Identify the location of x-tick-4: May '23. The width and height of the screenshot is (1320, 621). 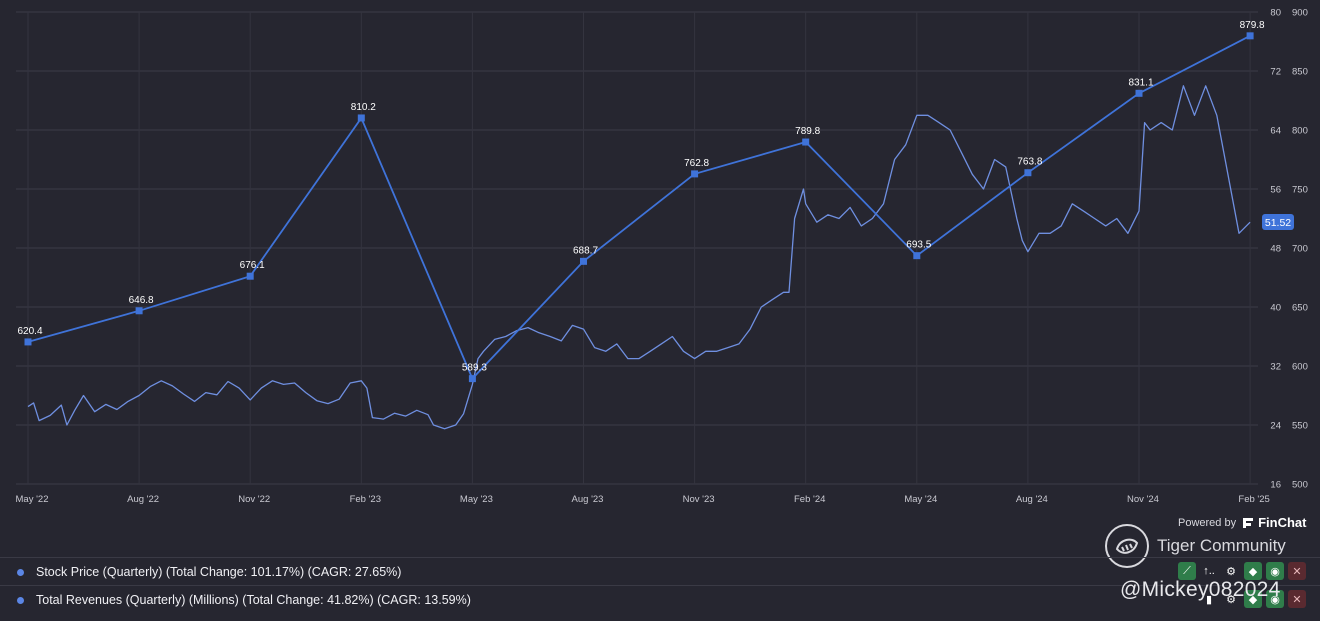
(476, 499).